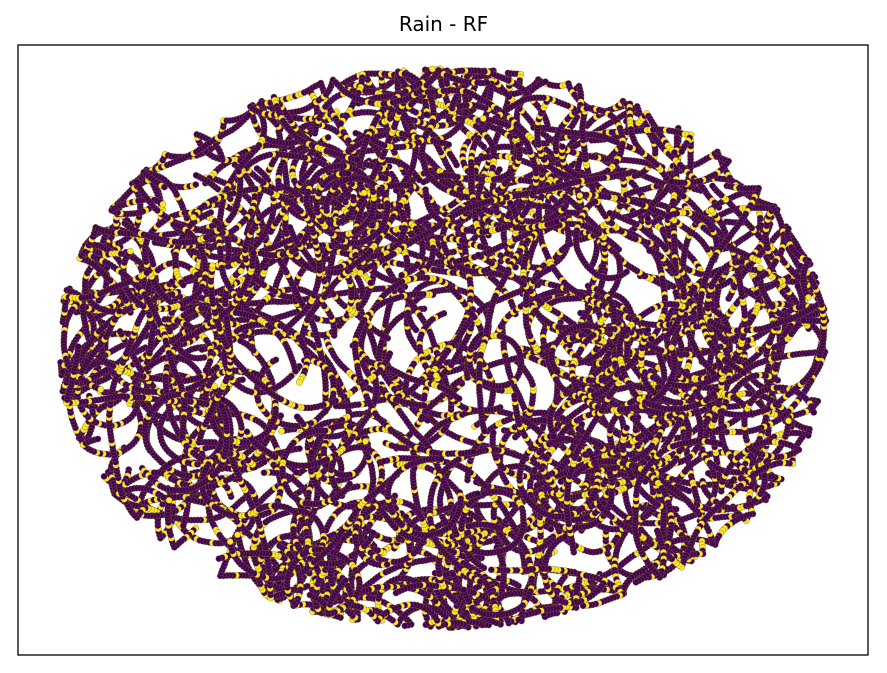  I want to click on chart-title: Rain - RF, so click(443, 24).